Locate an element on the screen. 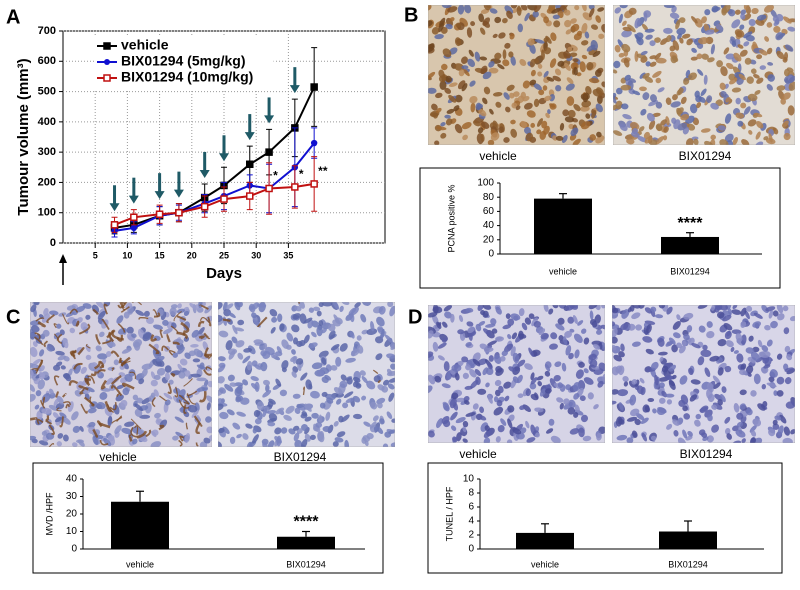 The image size is (800, 590). bar is located at coordinates (140, 525).